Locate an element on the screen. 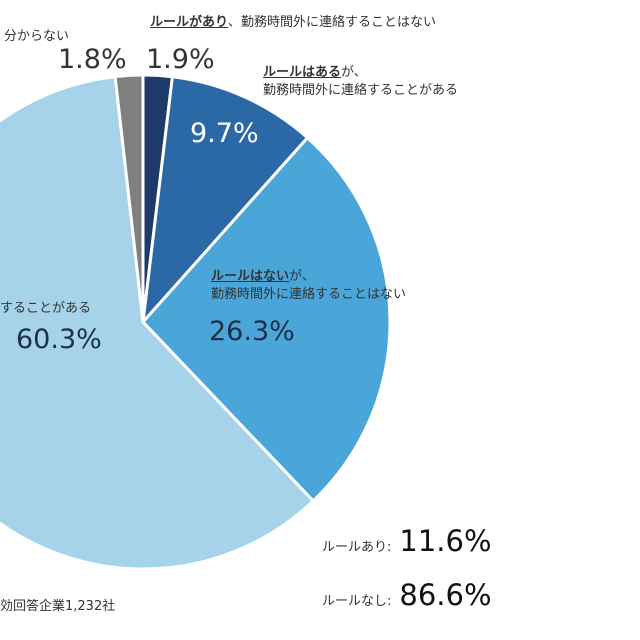 The image size is (640, 640). value-label-9-7: 9.7% is located at coordinates (224, 133).